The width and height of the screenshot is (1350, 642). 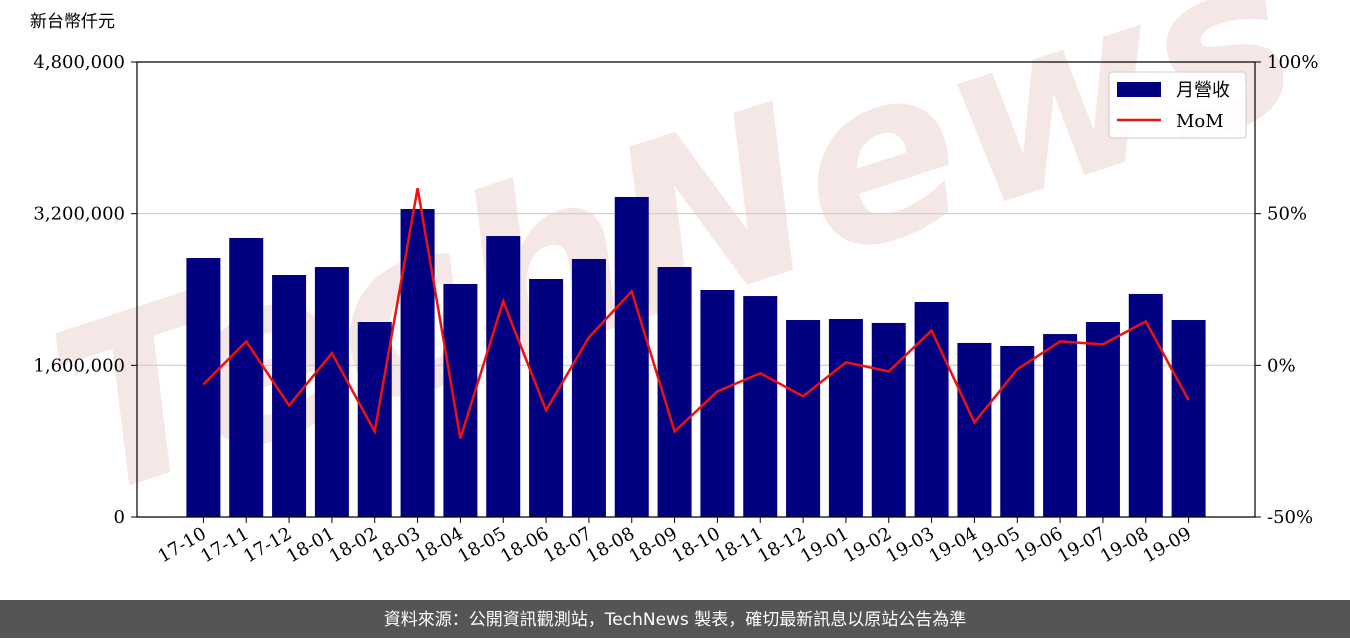 I want to click on y-tick-label: 4,800,000, so click(x=79, y=62).